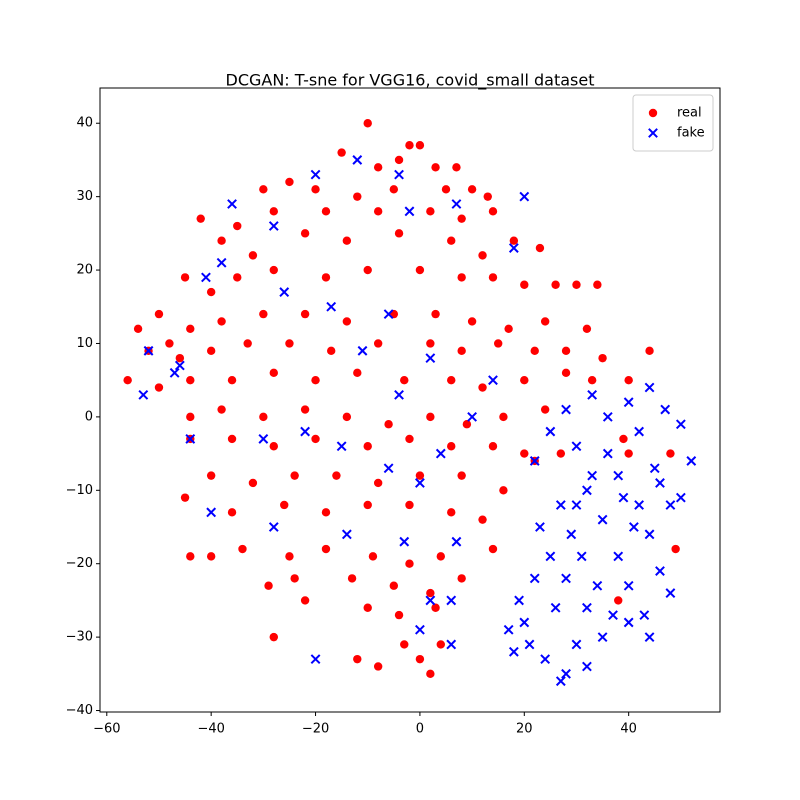 This screenshot has width=800, height=800. Describe the element at coordinates (653, 133) in the screenshot. I see `legend-marker` at that location.